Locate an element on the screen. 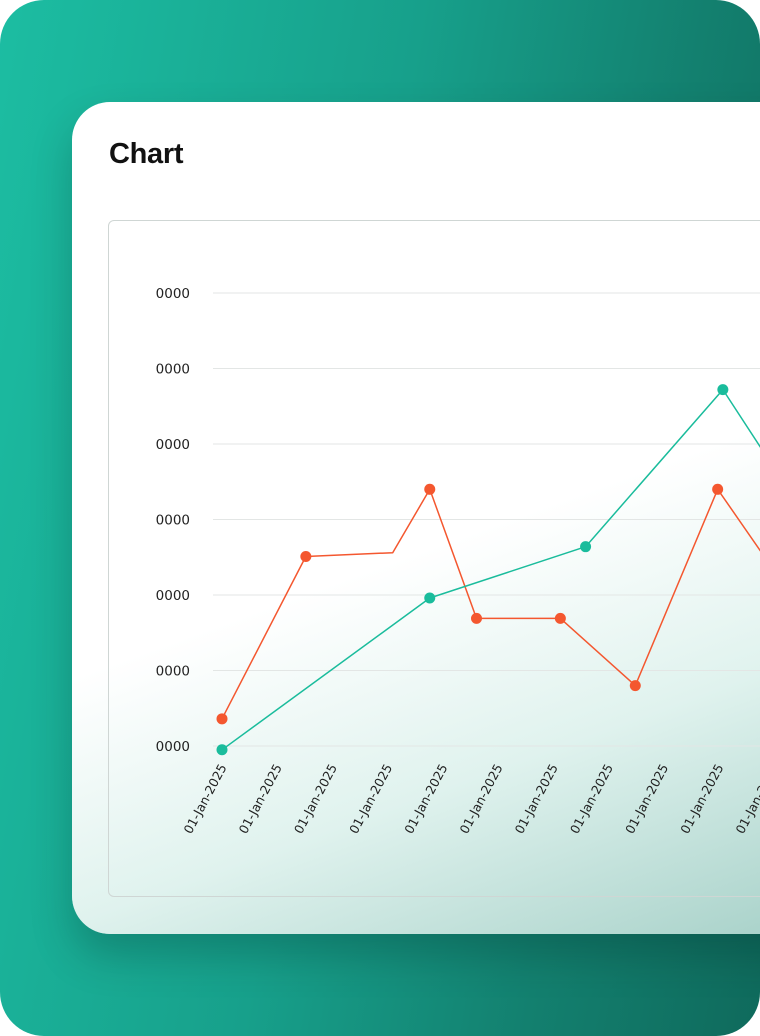  y-axis-tick-labels: 0000 0000 0000 0000 0000 0000 0000 is located at coordinates (173, 520).